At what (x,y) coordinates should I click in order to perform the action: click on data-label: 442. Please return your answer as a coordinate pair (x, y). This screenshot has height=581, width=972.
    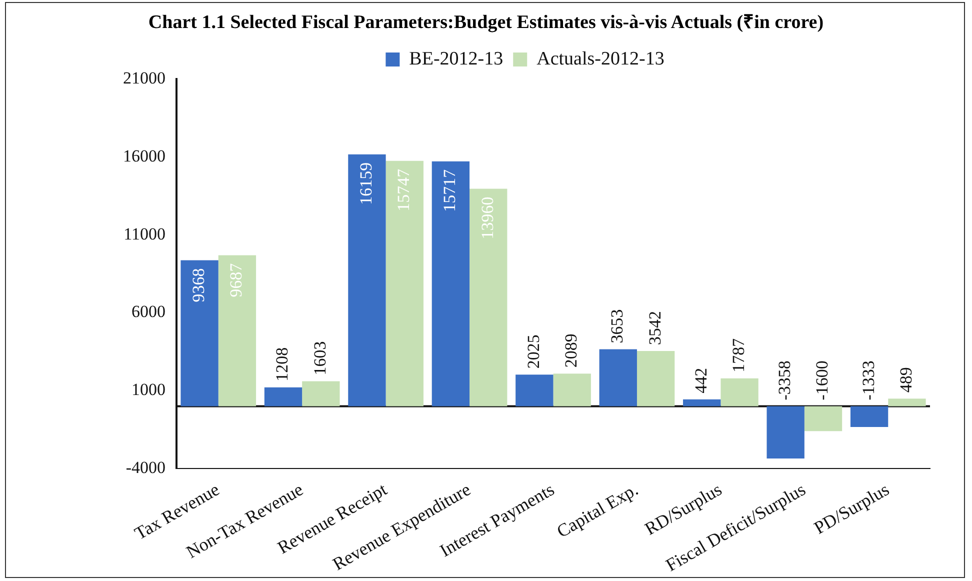
    Looking at the image, I should click on (700, 381).